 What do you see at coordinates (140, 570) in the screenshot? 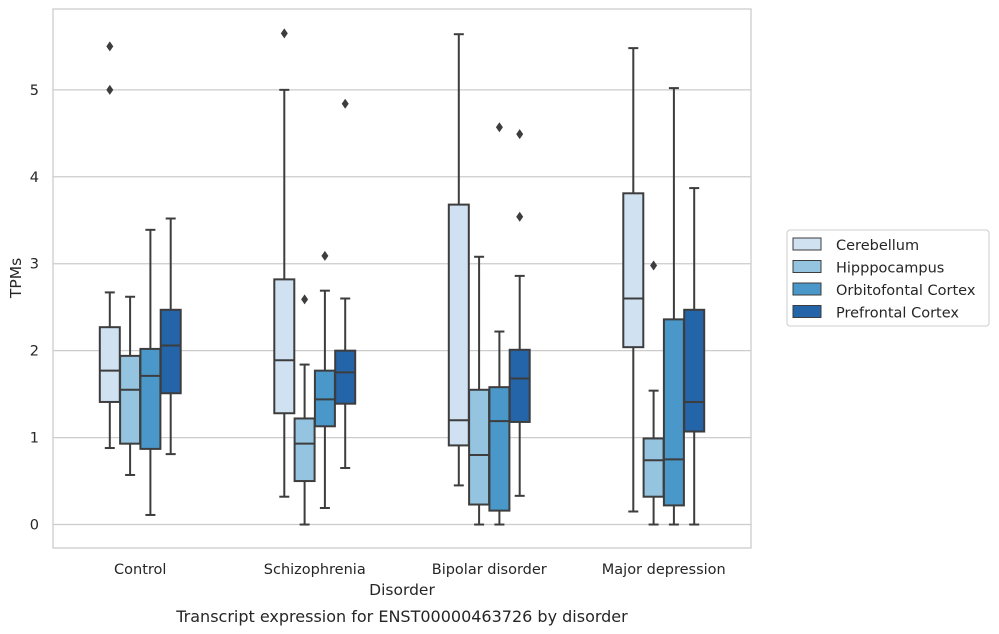
I see `x-tick-label: Control` at bounding box center [140, 570].